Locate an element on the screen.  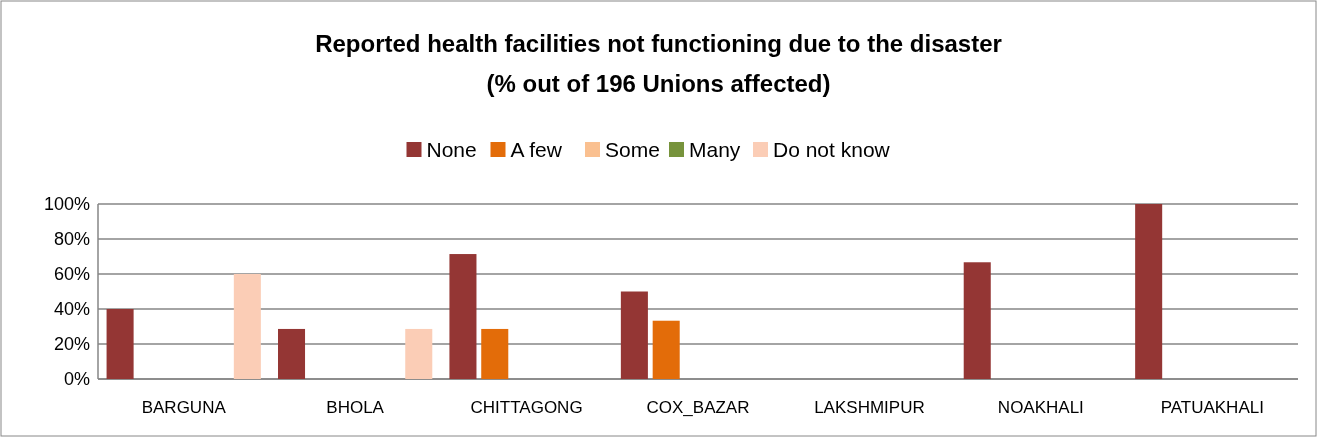
y-tick-label: 40% is located at coordinates (71, 309).